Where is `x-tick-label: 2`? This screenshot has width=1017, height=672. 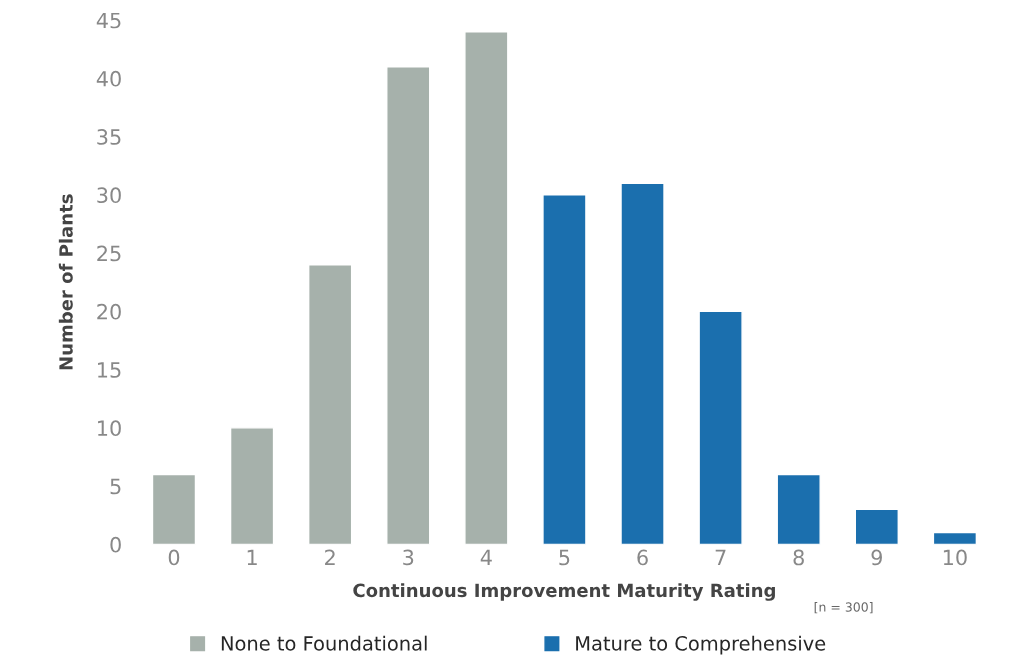
x-tick-label: 2 is located at coordinates (330, 557).